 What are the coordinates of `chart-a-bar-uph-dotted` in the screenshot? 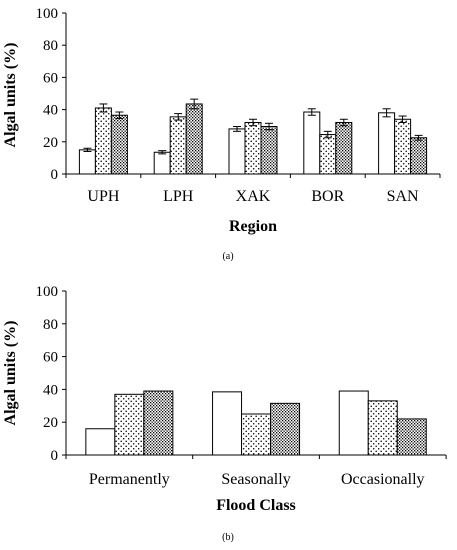 It's located at (103, 141).